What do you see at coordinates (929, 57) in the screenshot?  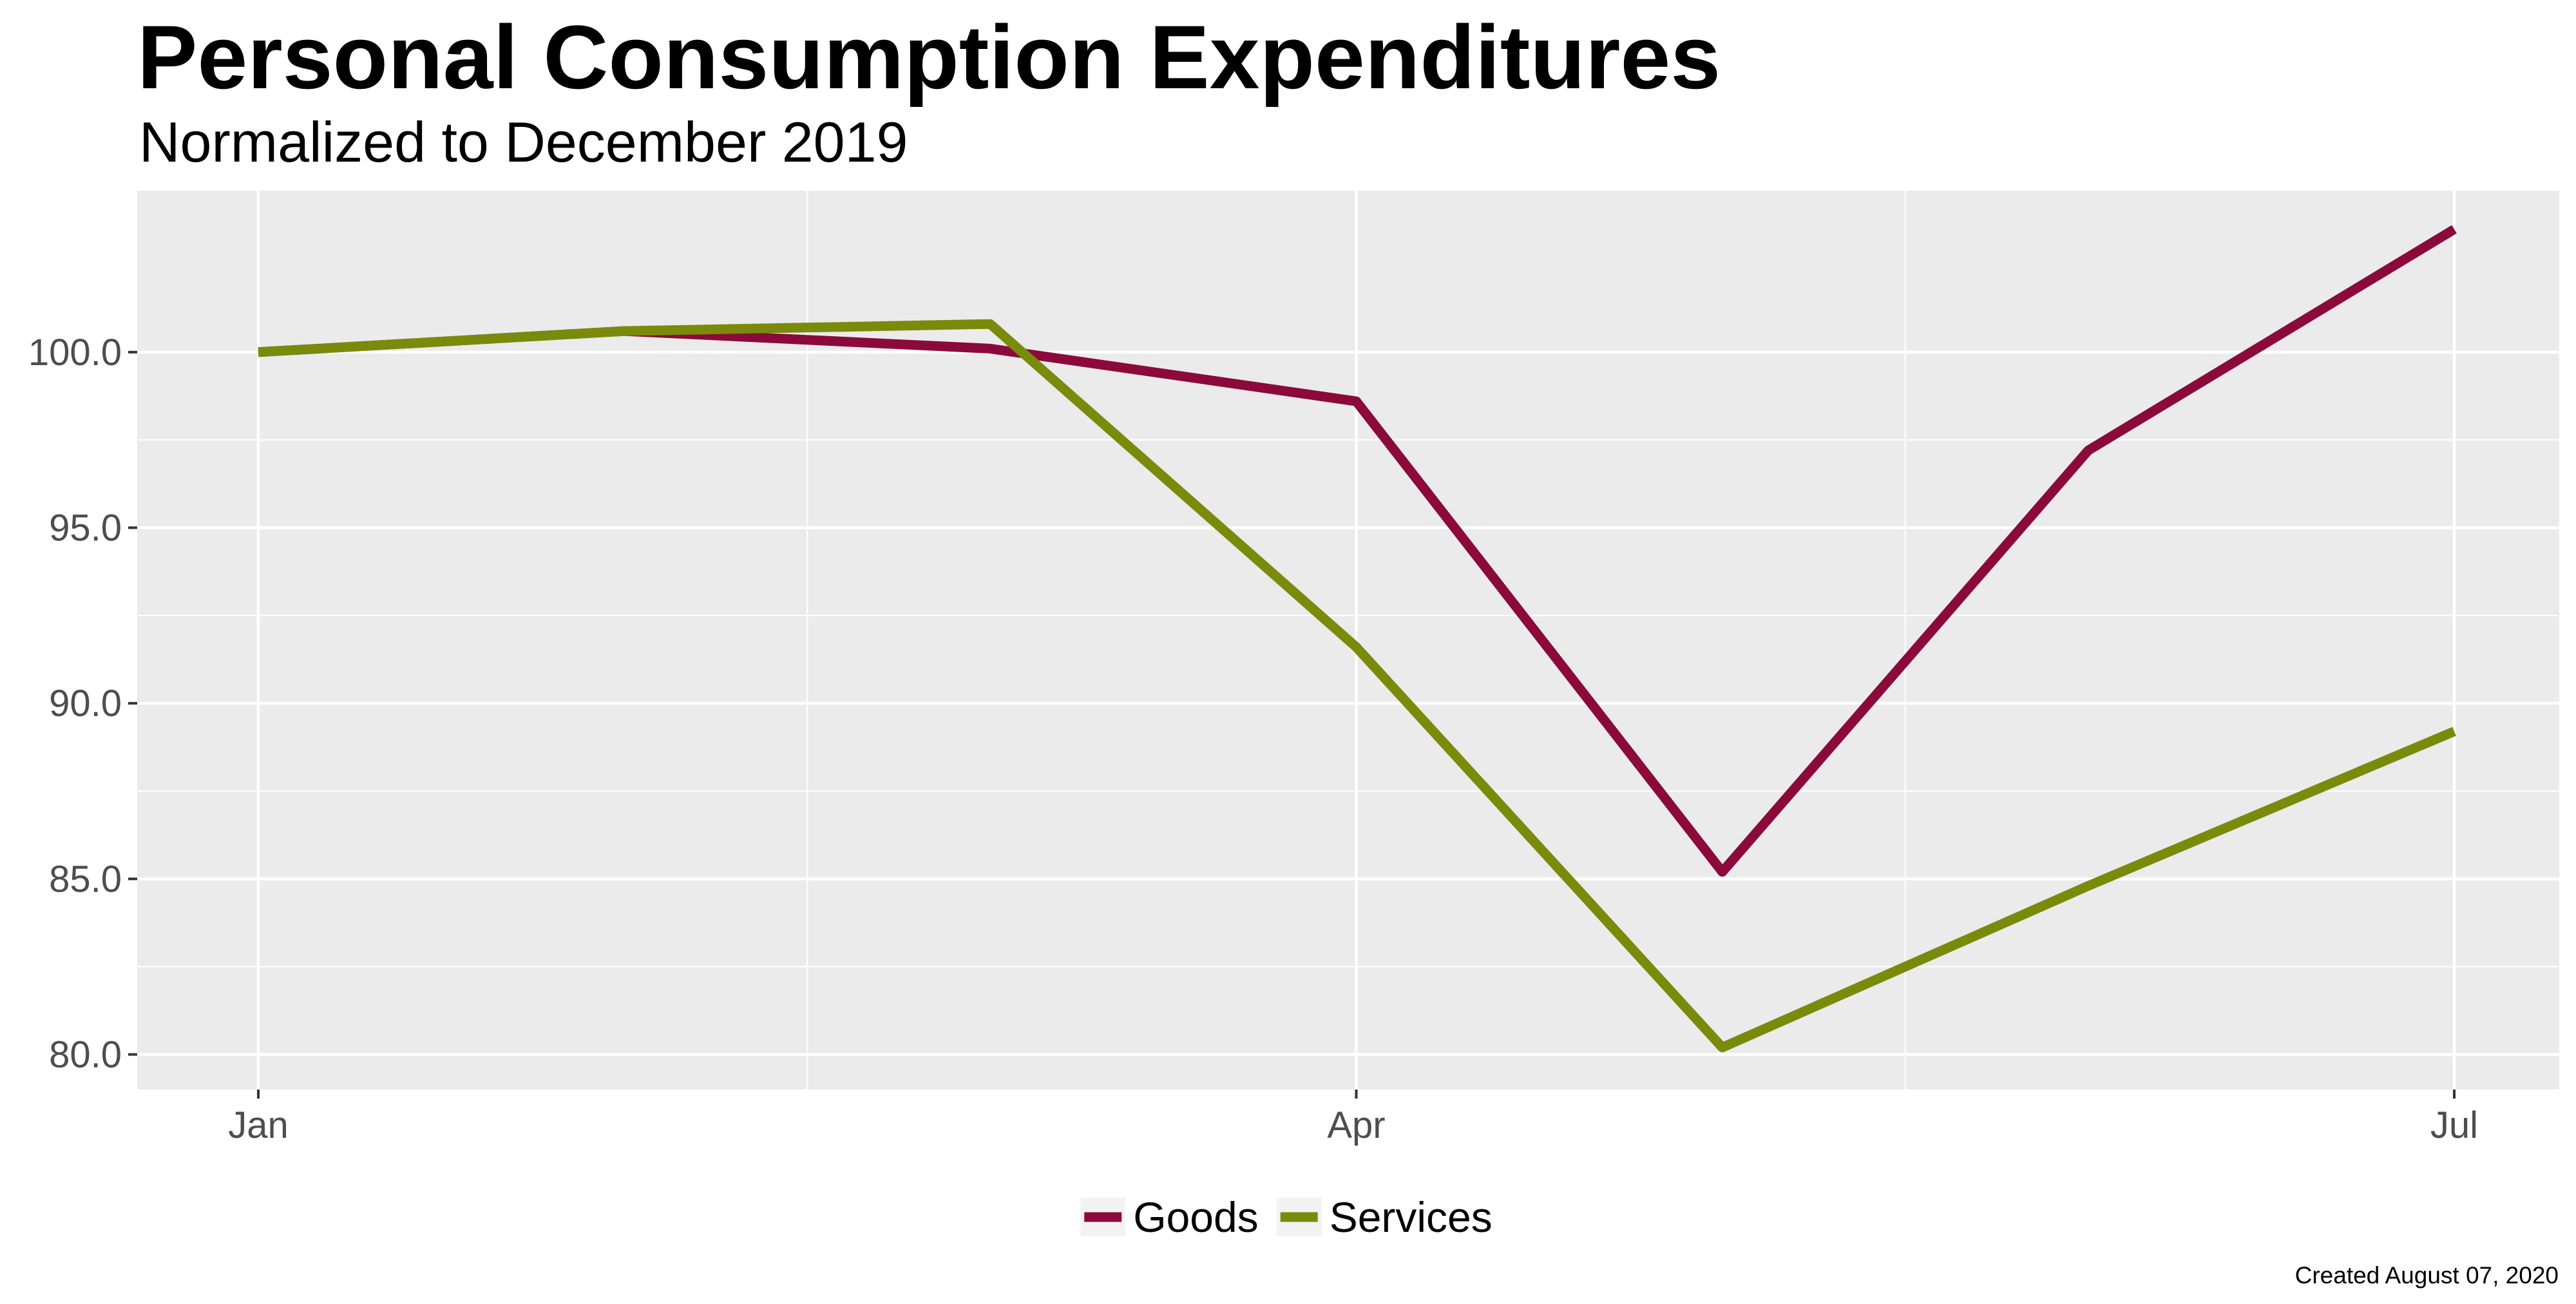 I see `chart-title: Personal Consumption Expenditures` at bounding box center [929, 57].